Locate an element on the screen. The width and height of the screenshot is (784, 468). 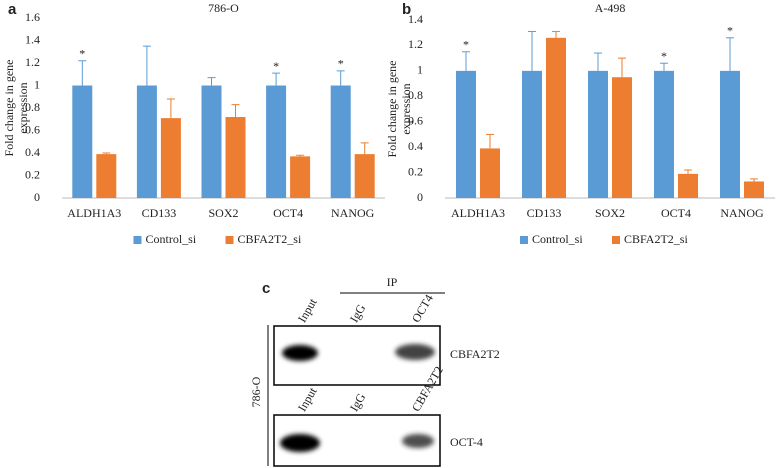
panel-label: a is located at coordinates (12, 9).